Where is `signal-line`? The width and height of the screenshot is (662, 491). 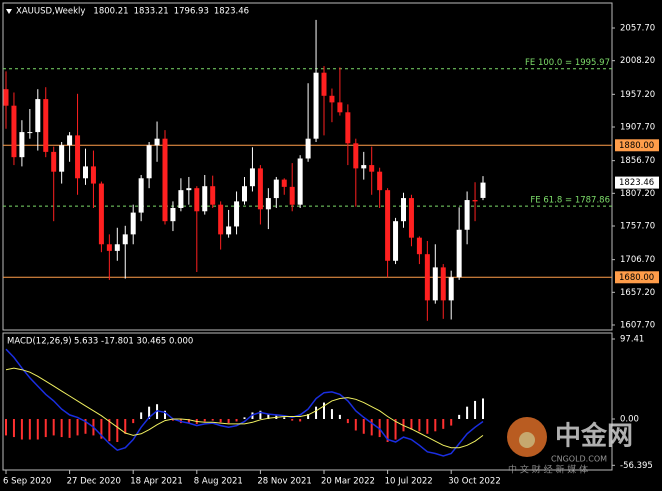 signal-line is located at coordinates (244, 408).